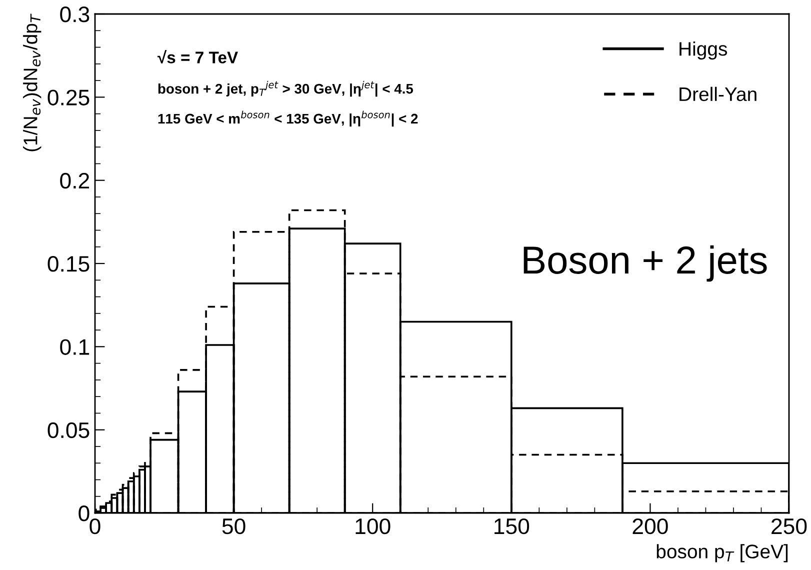 The width and height of the screenshot is (811, 570). What do you see at coordinates (645, 263) in the screenshot?
I see `annotation: Boson + 2 jets` at bounding box center [645, 263].